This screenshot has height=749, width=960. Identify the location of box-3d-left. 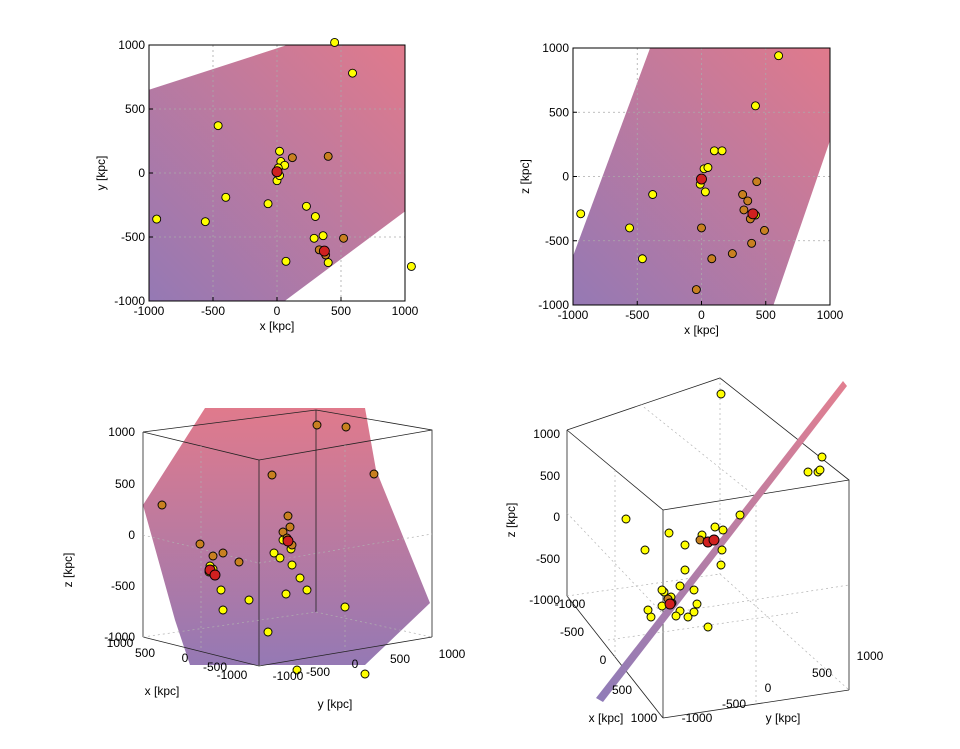
(287, 538).